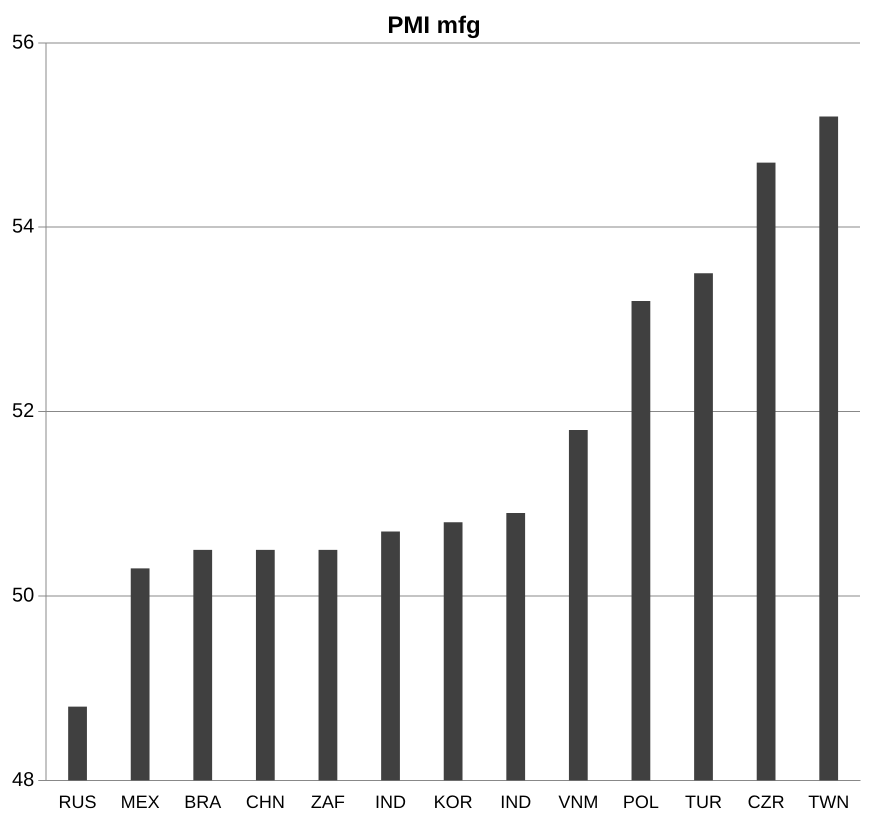 The height and width of the screenshot is (826, 870). Describe the element at coordinates (140, 802) in the screenshot. I see `x-tick-label: MEX` at that location.